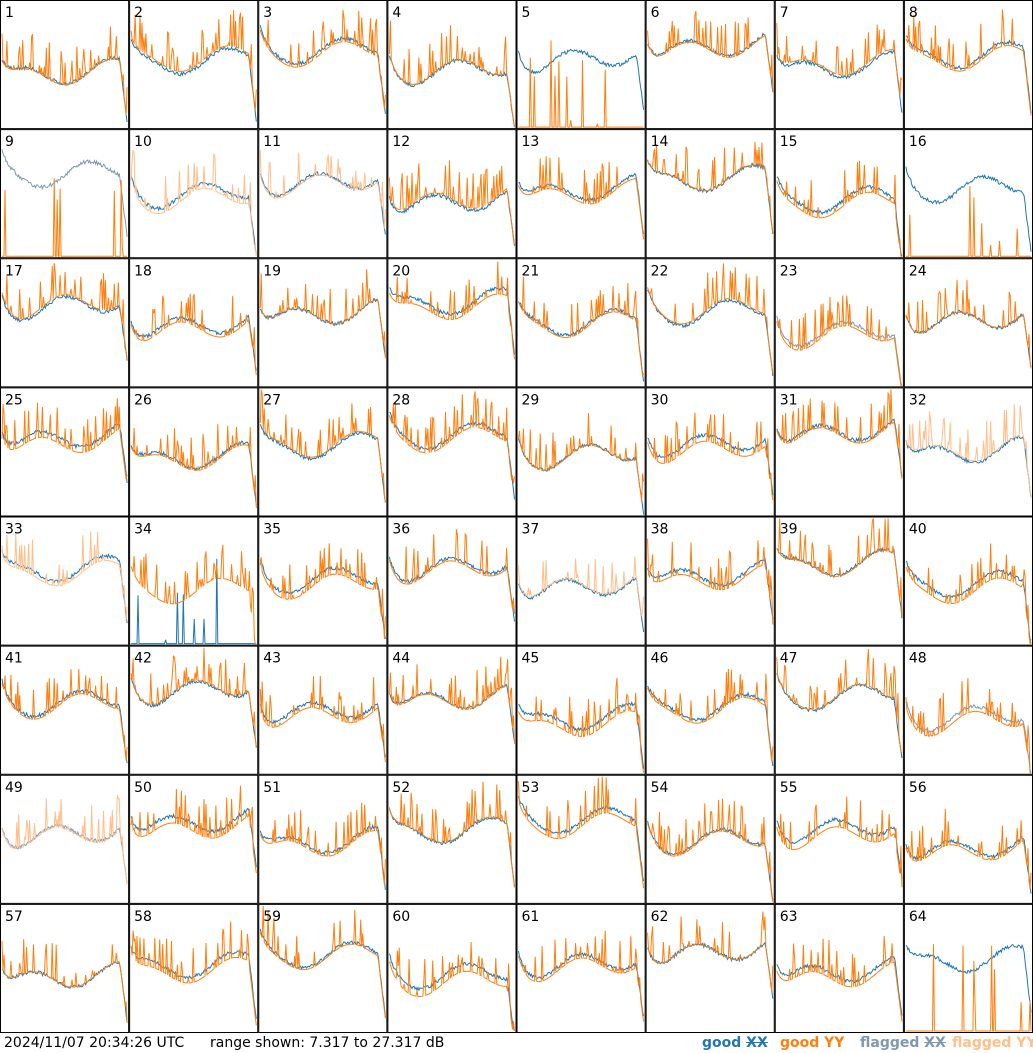  What do you see at coordinates (984, 1043) in the screenshot?
I see `legend-flagged-yy-prefix: flagged` at bounding box center [984, 1043].